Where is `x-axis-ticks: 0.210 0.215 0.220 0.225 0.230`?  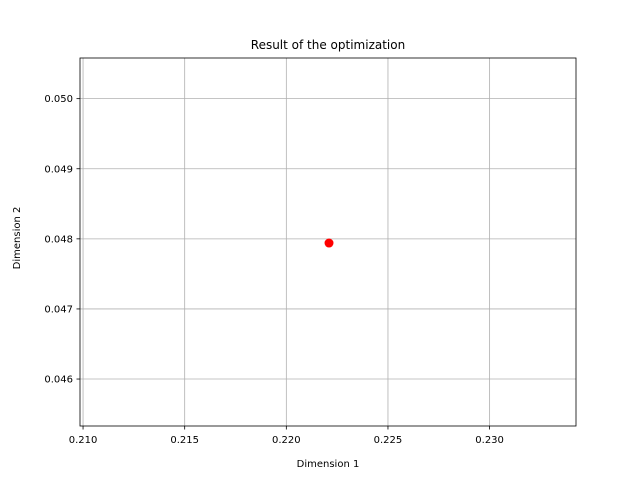 x-axis-ticks: 0.210 0.215 0.220 0.225 0.230 is located at coordinates (286, 436).